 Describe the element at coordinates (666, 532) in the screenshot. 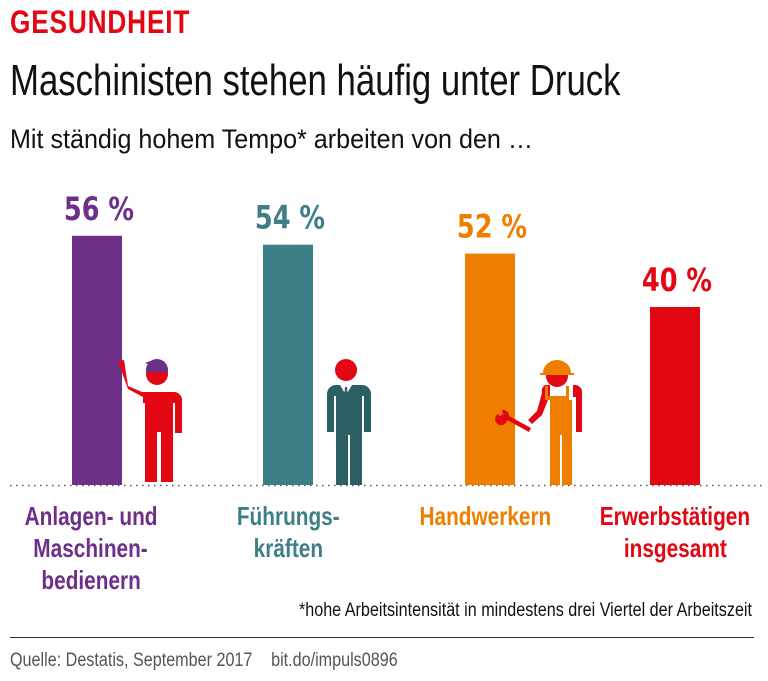

I see `category-label: Erwerbstätigen insgesamt` at that location.